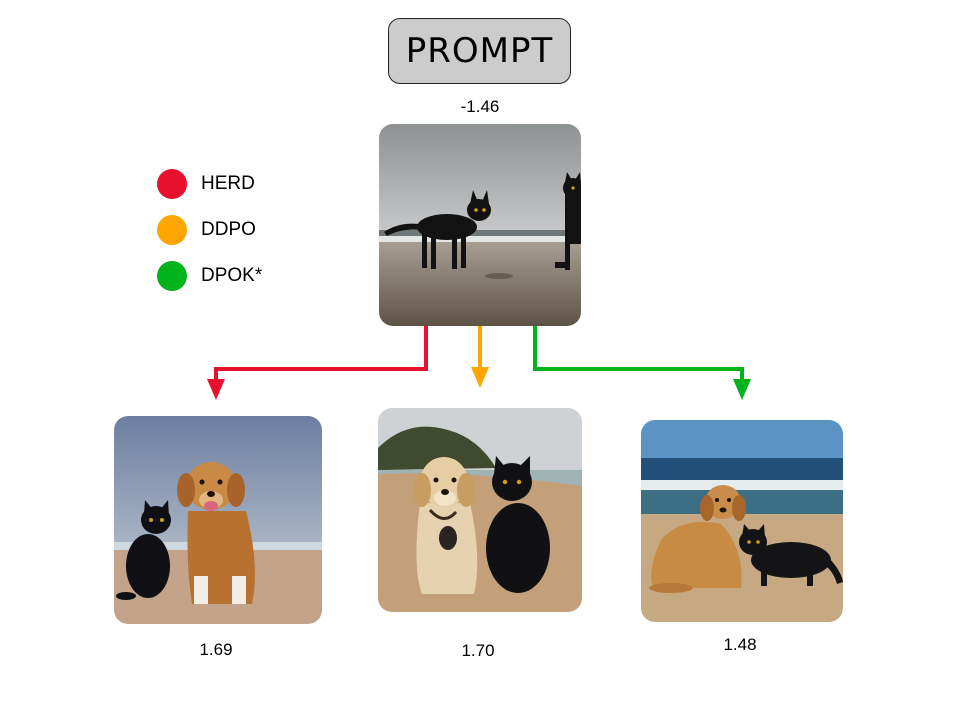  I want to click on legend-label-herd: HERD, so click(228, 183).